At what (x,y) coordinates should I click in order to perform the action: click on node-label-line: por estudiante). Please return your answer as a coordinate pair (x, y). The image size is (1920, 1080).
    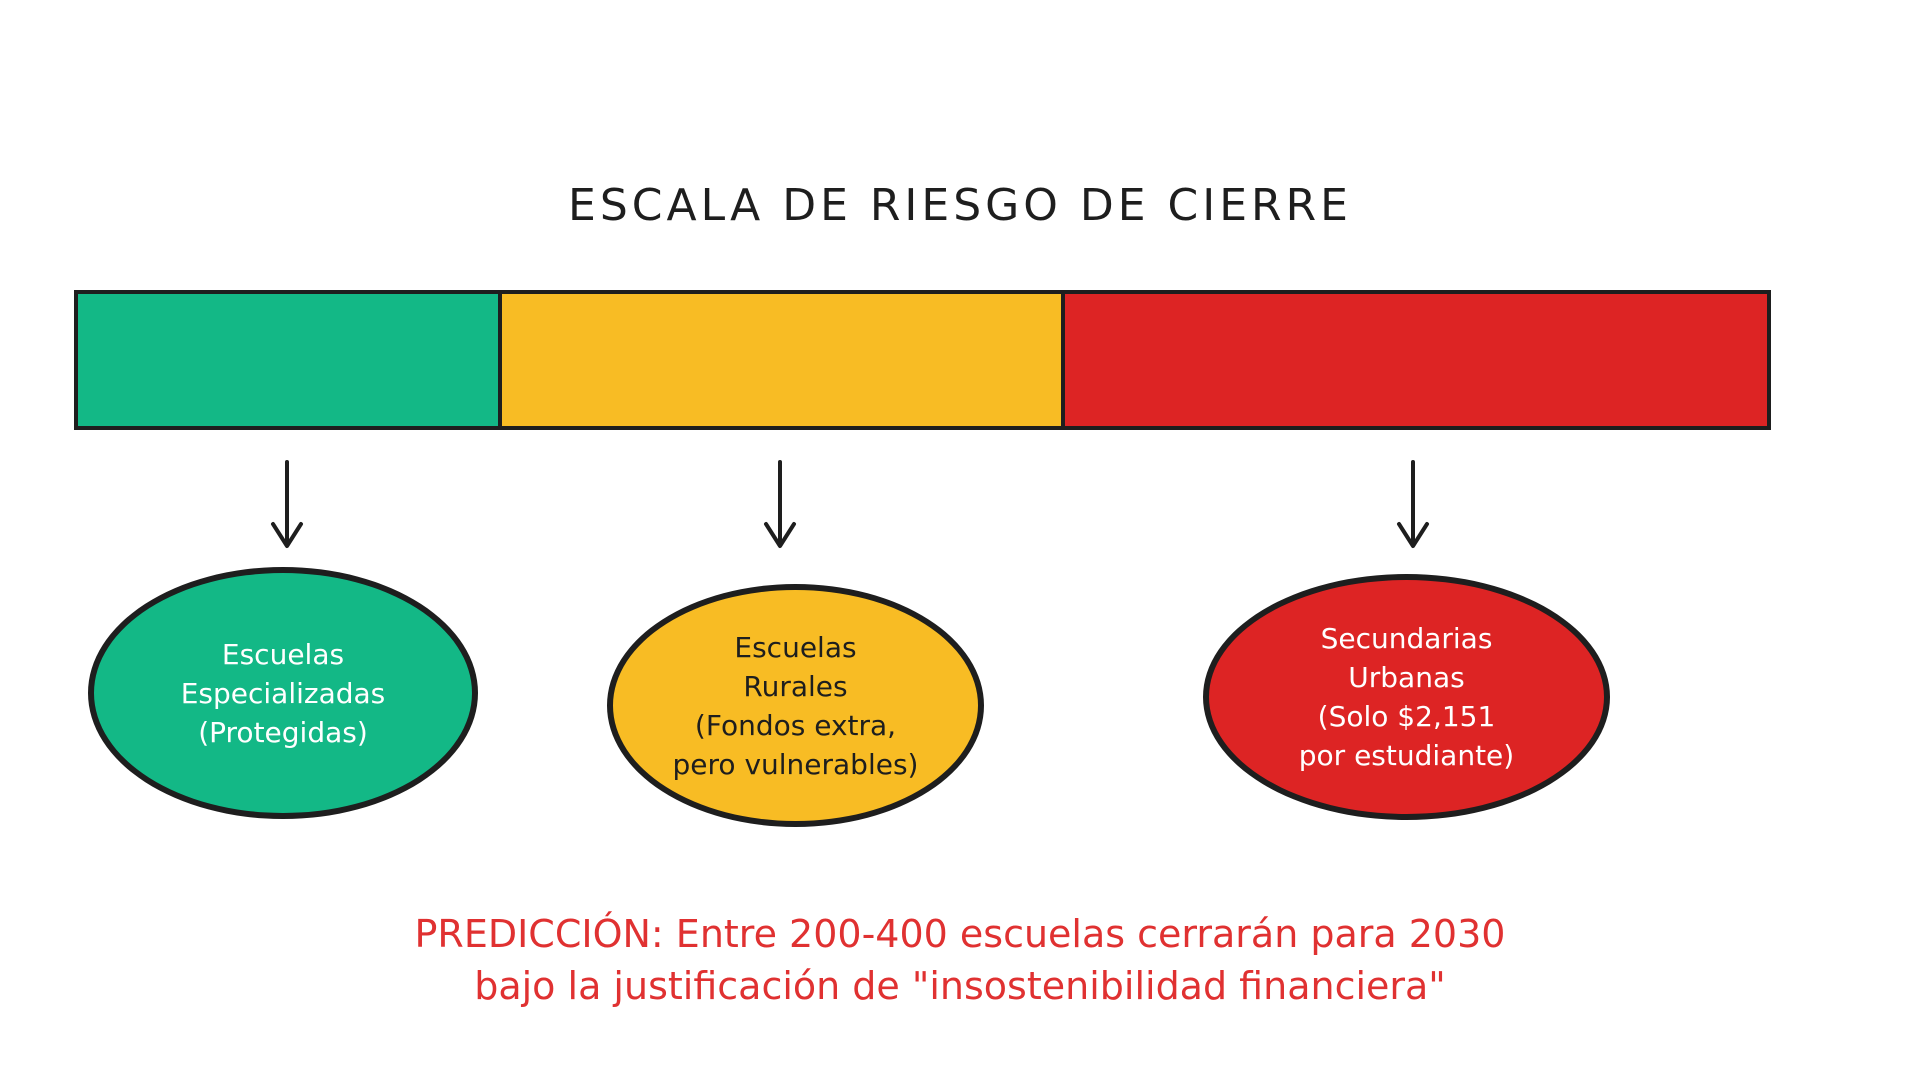
    Looking at the image, I should click on (1406, 755).